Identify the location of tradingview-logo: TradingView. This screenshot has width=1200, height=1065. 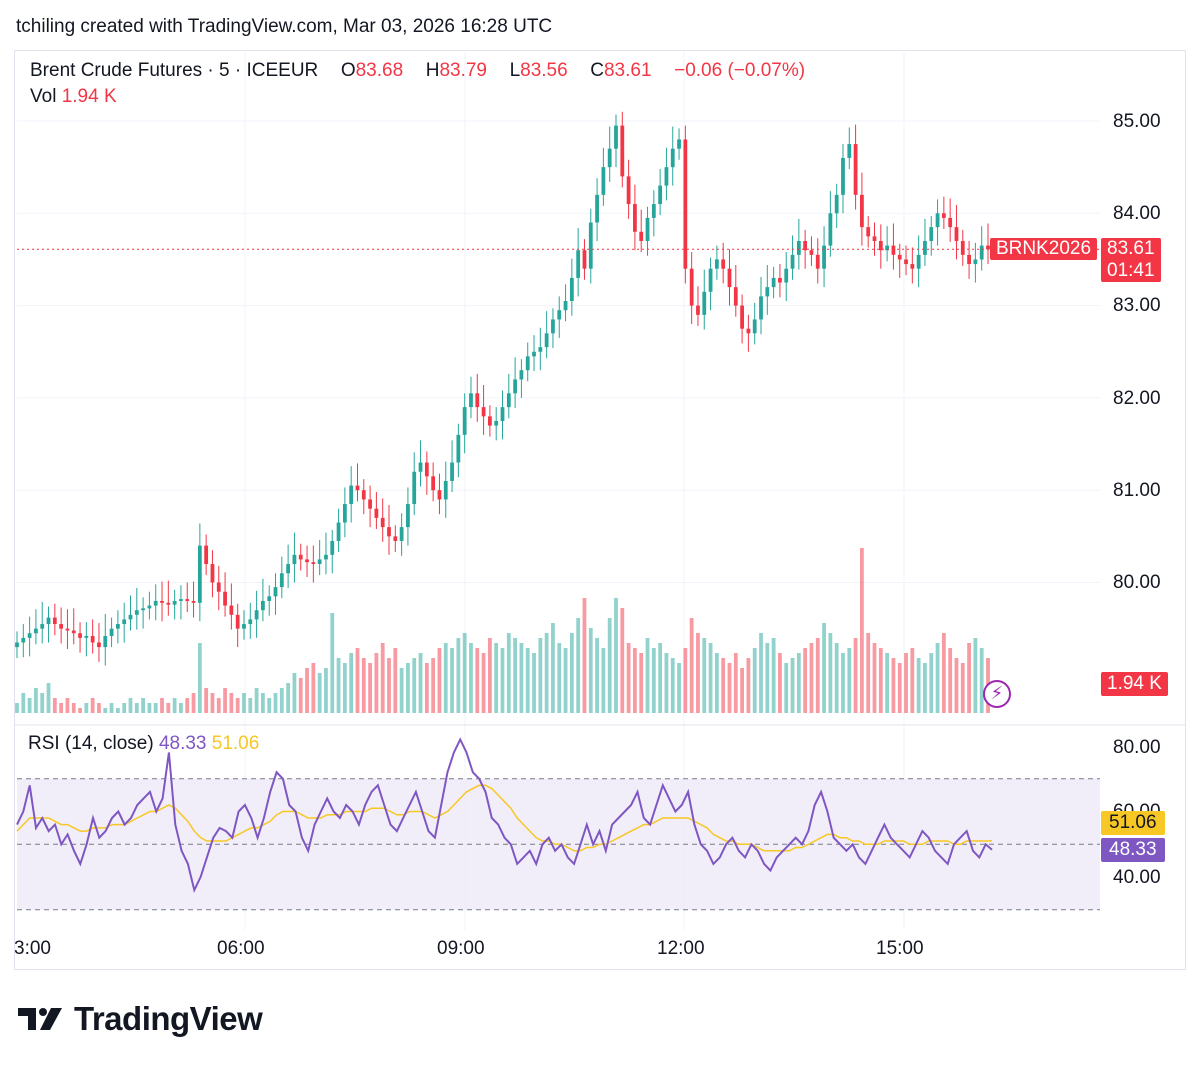
(140, 1019).